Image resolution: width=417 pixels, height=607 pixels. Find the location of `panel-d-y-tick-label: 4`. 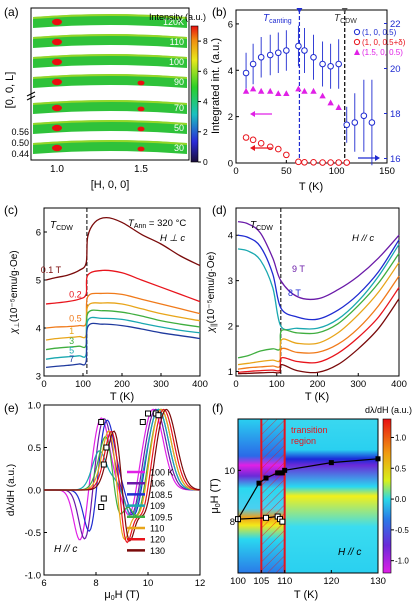

panel-d-y-tick-label: 4 is located at coordinates (230, 236).